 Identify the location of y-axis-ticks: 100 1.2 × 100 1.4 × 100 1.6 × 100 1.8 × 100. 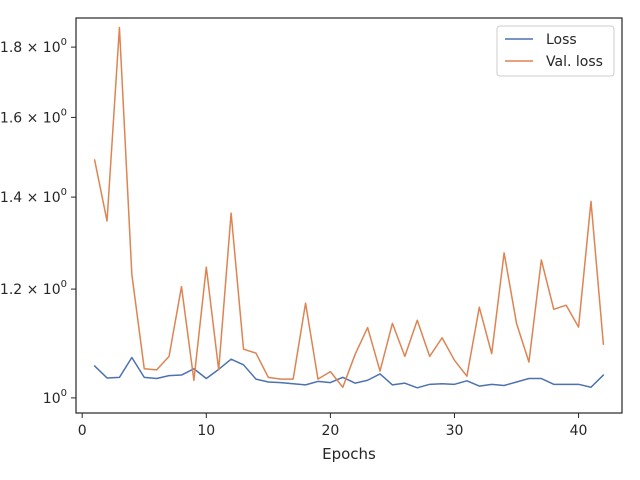
(38, 222).